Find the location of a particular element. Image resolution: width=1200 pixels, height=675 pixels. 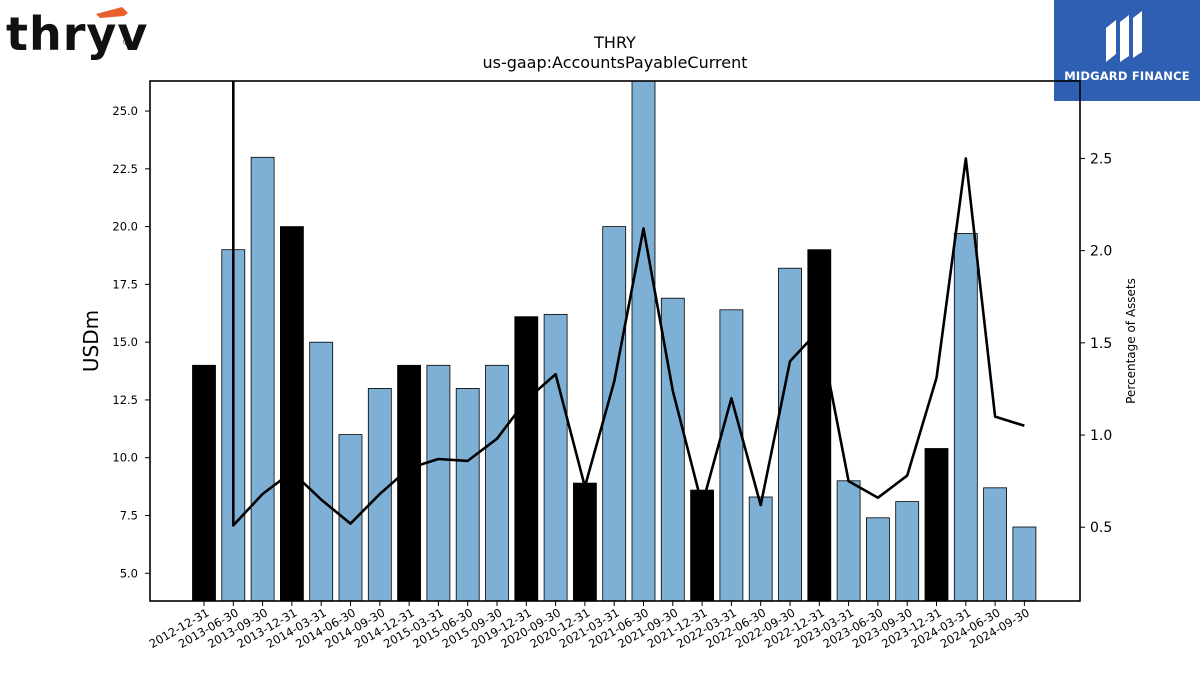

y-tick-label-4: 15.0 is located at coordinates (125, 342).